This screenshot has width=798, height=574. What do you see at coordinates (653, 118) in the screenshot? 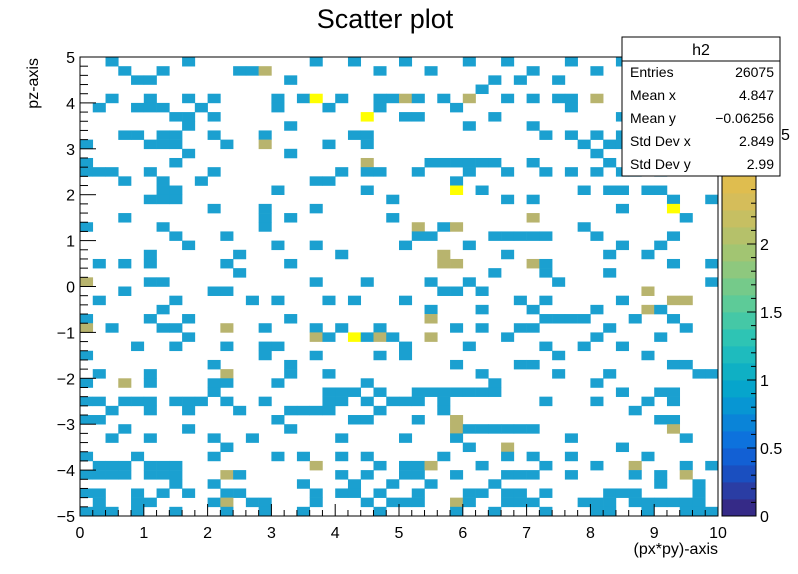
I see `stats-row-label: Mean y` at bounding box center [653, 118].